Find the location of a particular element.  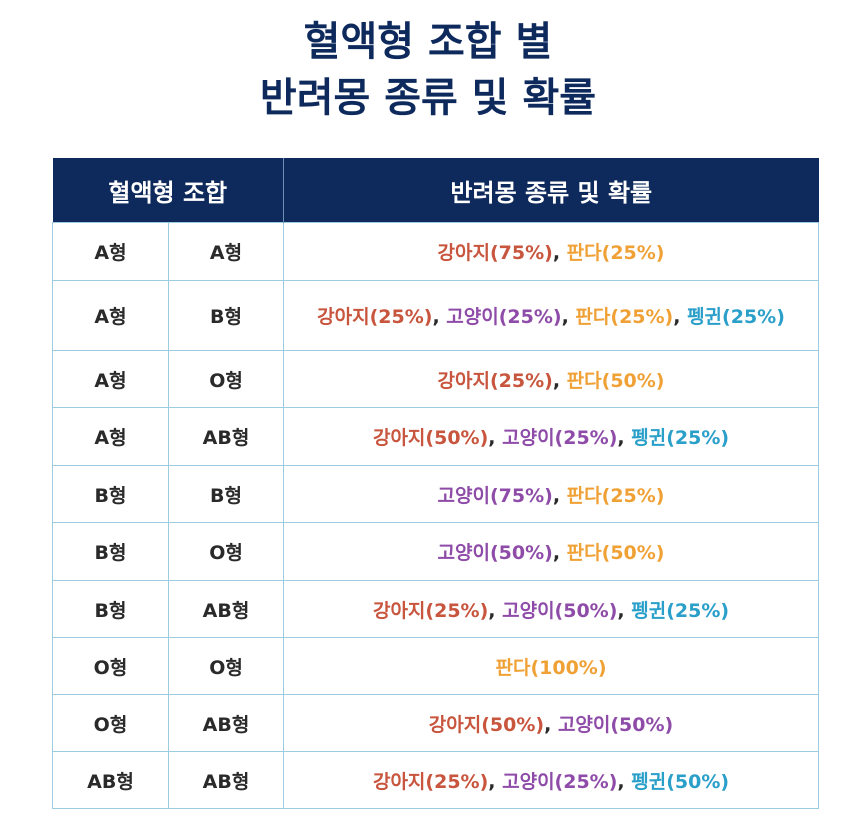

result-cell: 강아지(25%), 고양이(50%), 펭귄(25%) is located at coordinates (551, 609).